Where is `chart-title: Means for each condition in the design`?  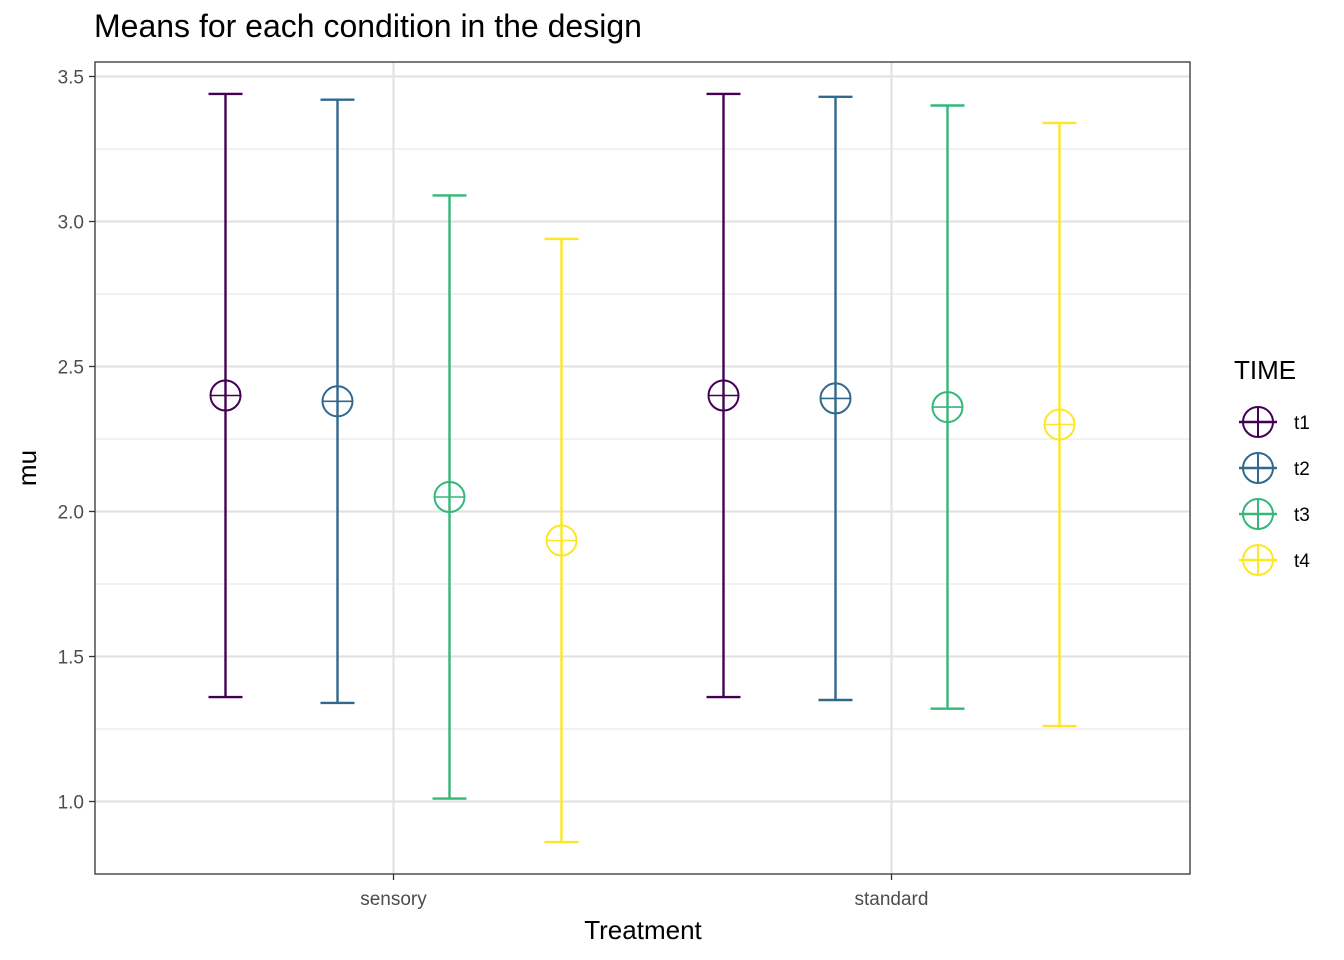 chart-title: Means for each condition in the design is located at coordinates (368, 26).